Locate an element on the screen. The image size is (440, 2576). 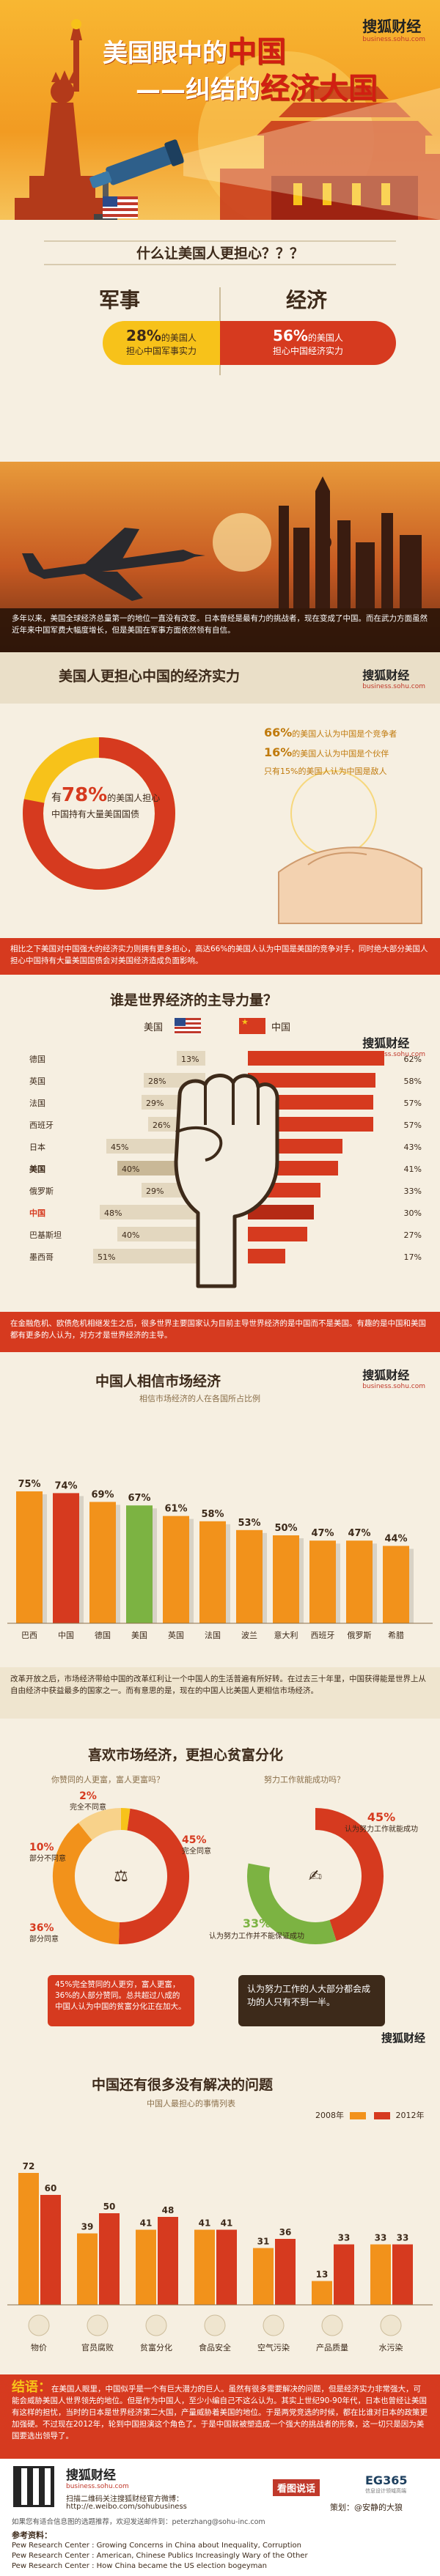
leader-country-label: 英国 is located at coordinates (37, 1081).